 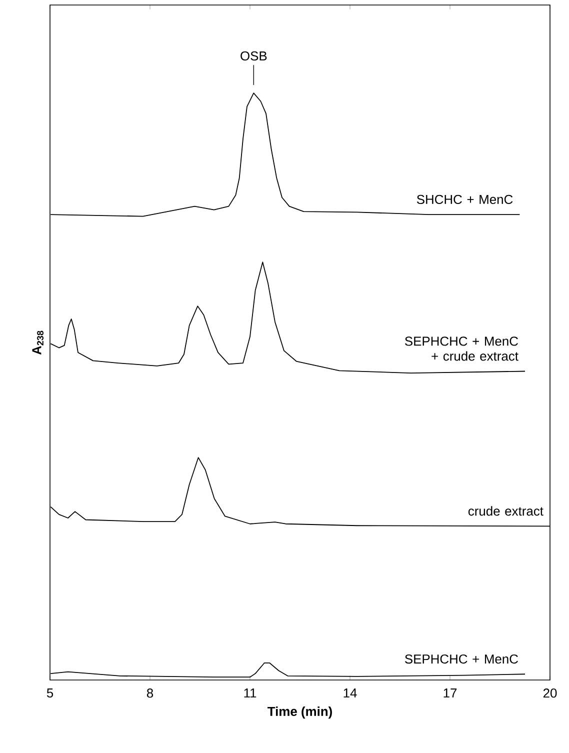 I want to click on series-label: SEPHCHC + MenC, so click(x=461, y=659).